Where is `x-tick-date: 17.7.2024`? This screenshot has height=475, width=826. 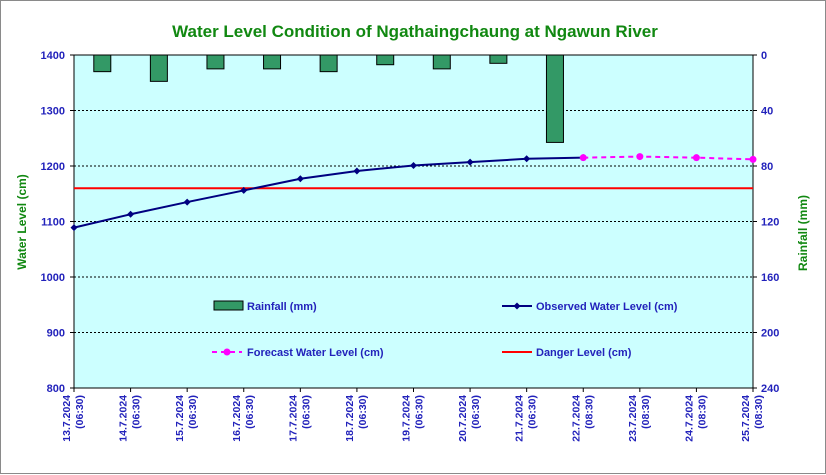 x-tick-date: 17.7.2024 is located at coordinates (293, 418).